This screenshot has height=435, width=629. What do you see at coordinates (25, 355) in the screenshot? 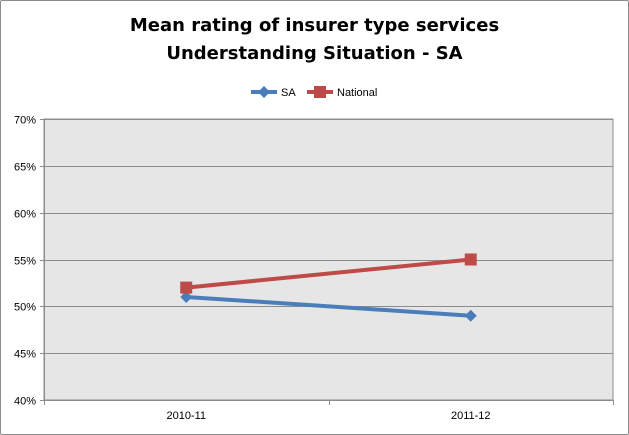
I see `y-tick-label: 45%` at bounding box center [25, 355].